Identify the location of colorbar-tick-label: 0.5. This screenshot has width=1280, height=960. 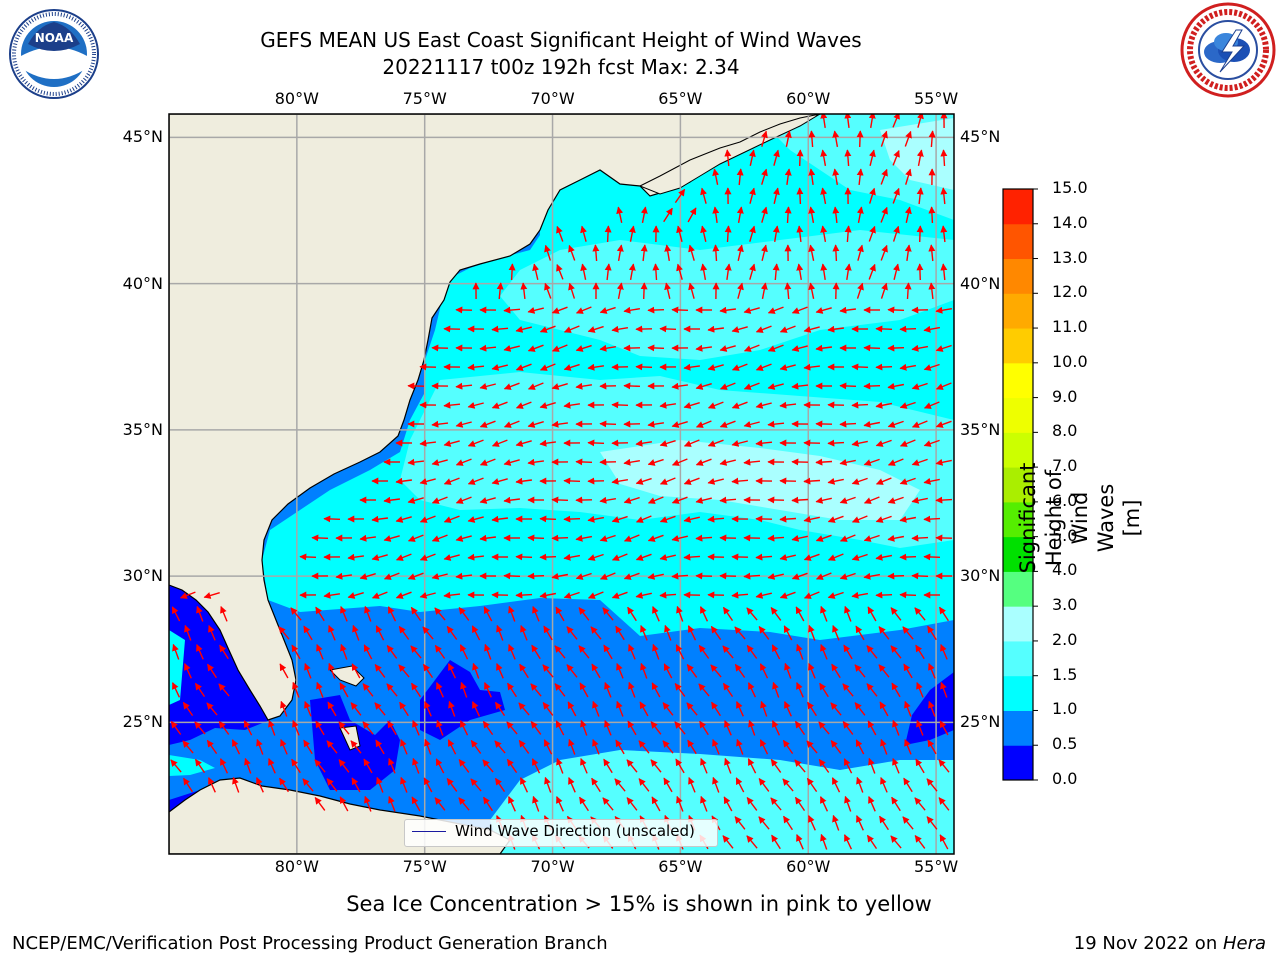
(1065, 744).